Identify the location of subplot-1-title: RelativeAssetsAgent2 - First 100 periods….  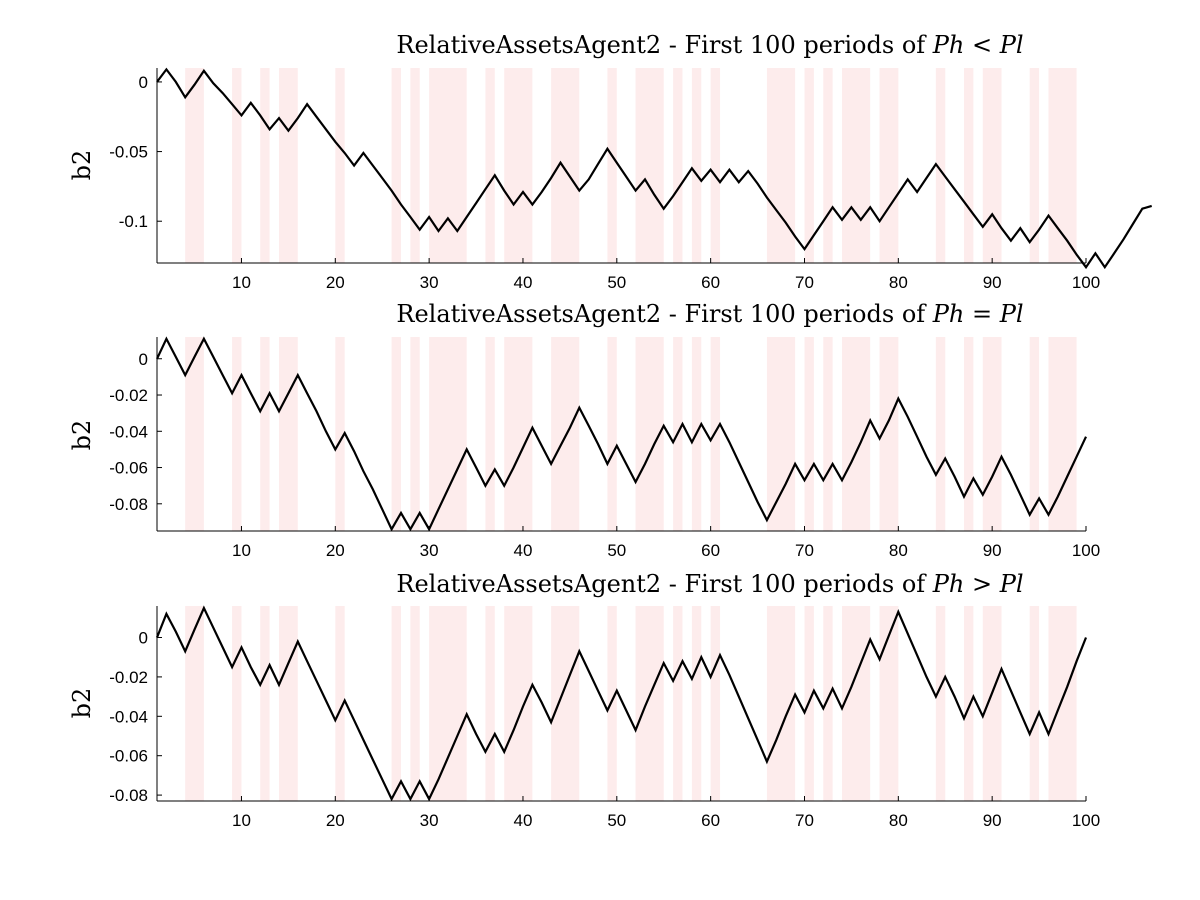
(709, 45).